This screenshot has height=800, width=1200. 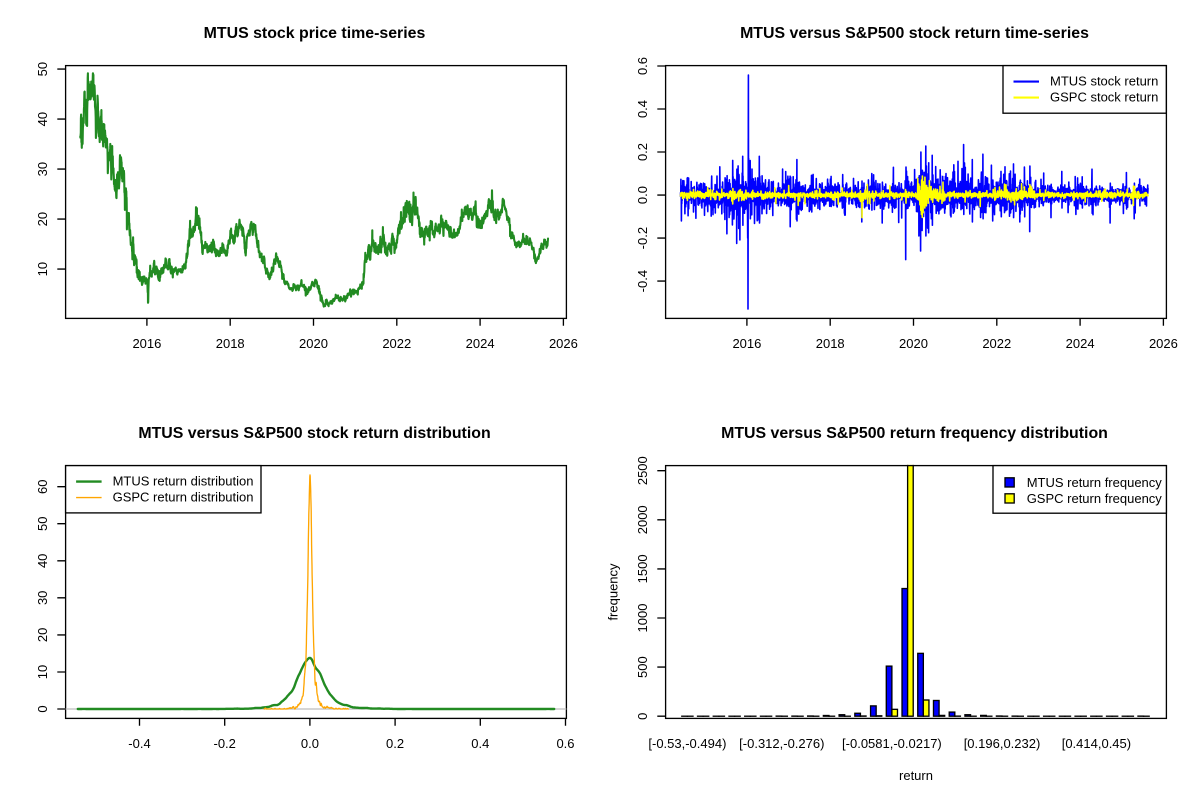 What do you see at coordinates (613, 592) in the screenshot?
I see `svg-text: frequency` at bounding box center [613, 592].